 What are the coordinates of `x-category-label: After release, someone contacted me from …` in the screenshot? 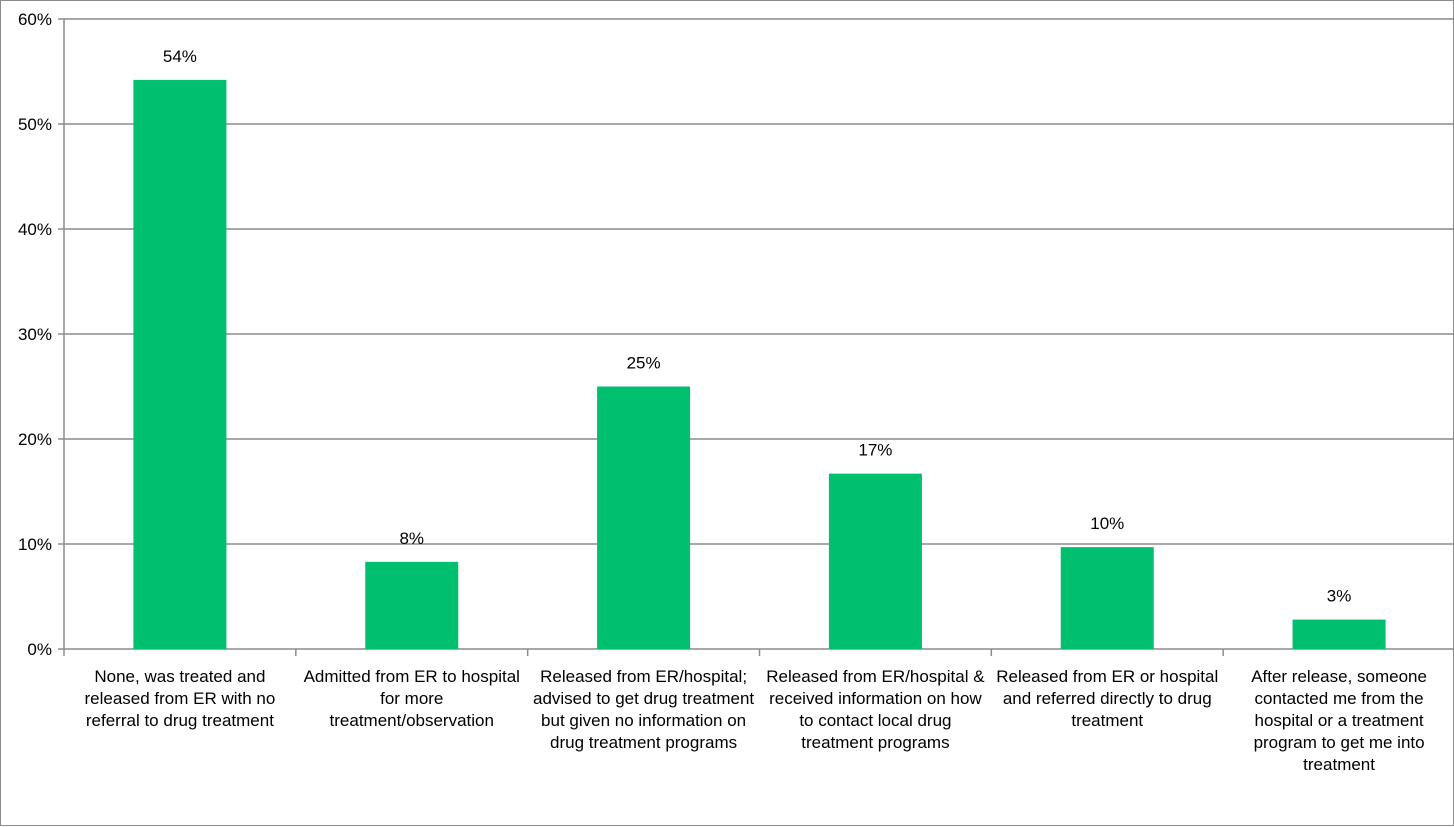 It's located at (1339, 720).